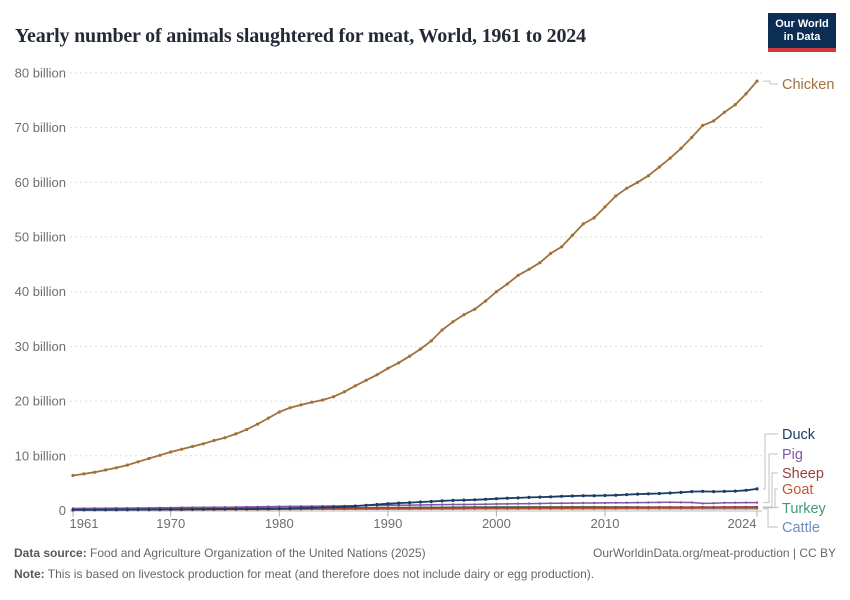  I want to click on legend-label-cattle: Cattle, so click(801, 528).